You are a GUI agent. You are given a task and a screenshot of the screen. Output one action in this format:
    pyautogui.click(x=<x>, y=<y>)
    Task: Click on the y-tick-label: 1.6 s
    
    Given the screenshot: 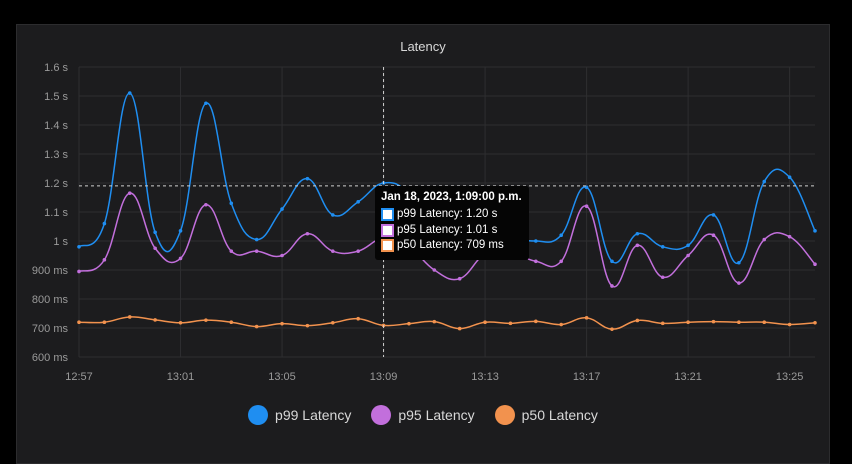 What is the action you would take?
    pyautogui.click(x=56, y=68)
    